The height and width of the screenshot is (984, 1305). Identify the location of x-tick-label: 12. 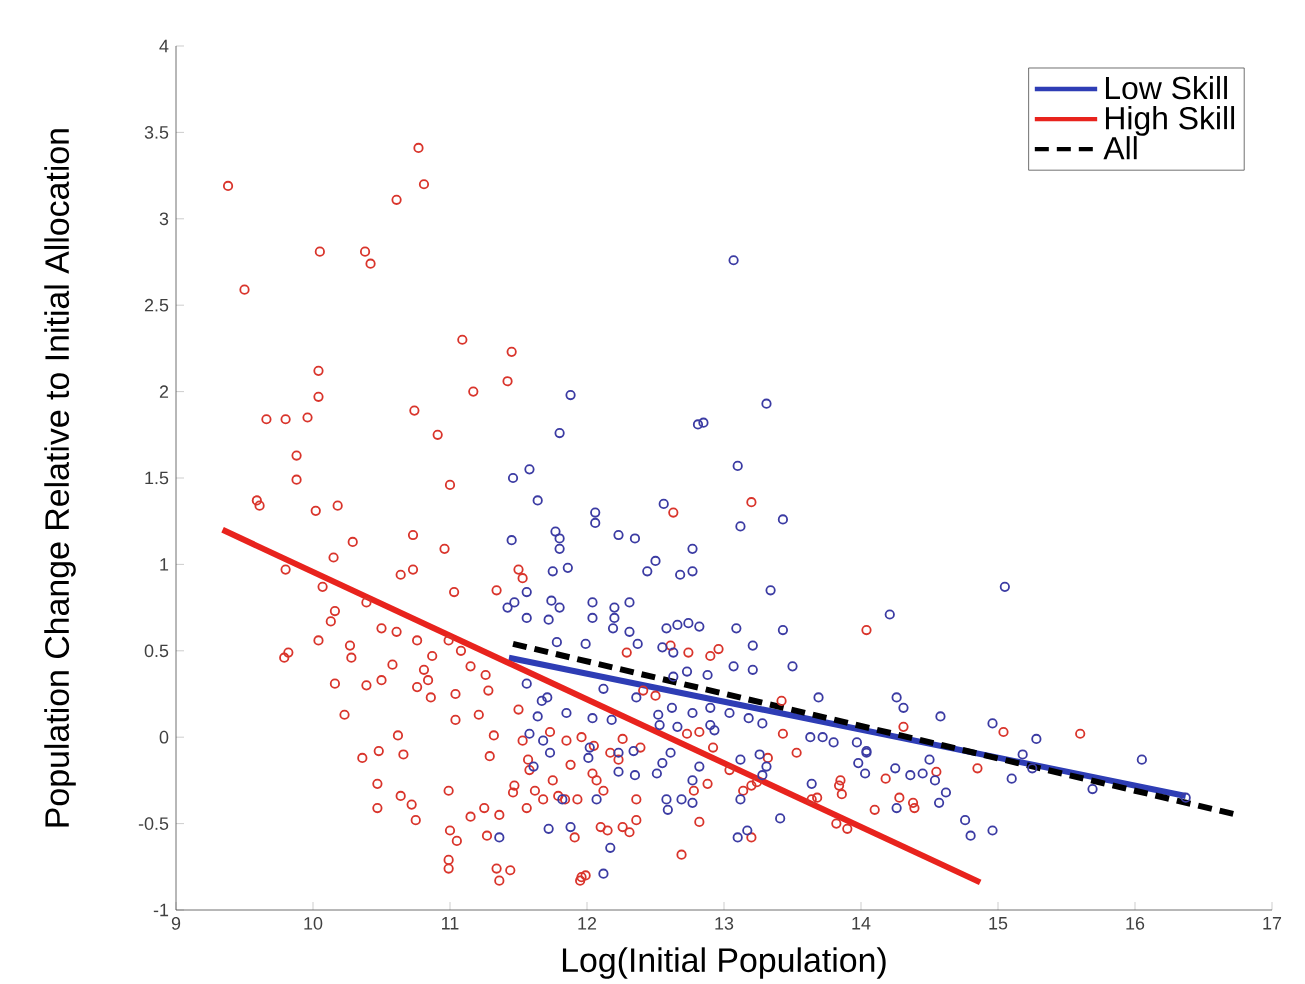
(587, 923).